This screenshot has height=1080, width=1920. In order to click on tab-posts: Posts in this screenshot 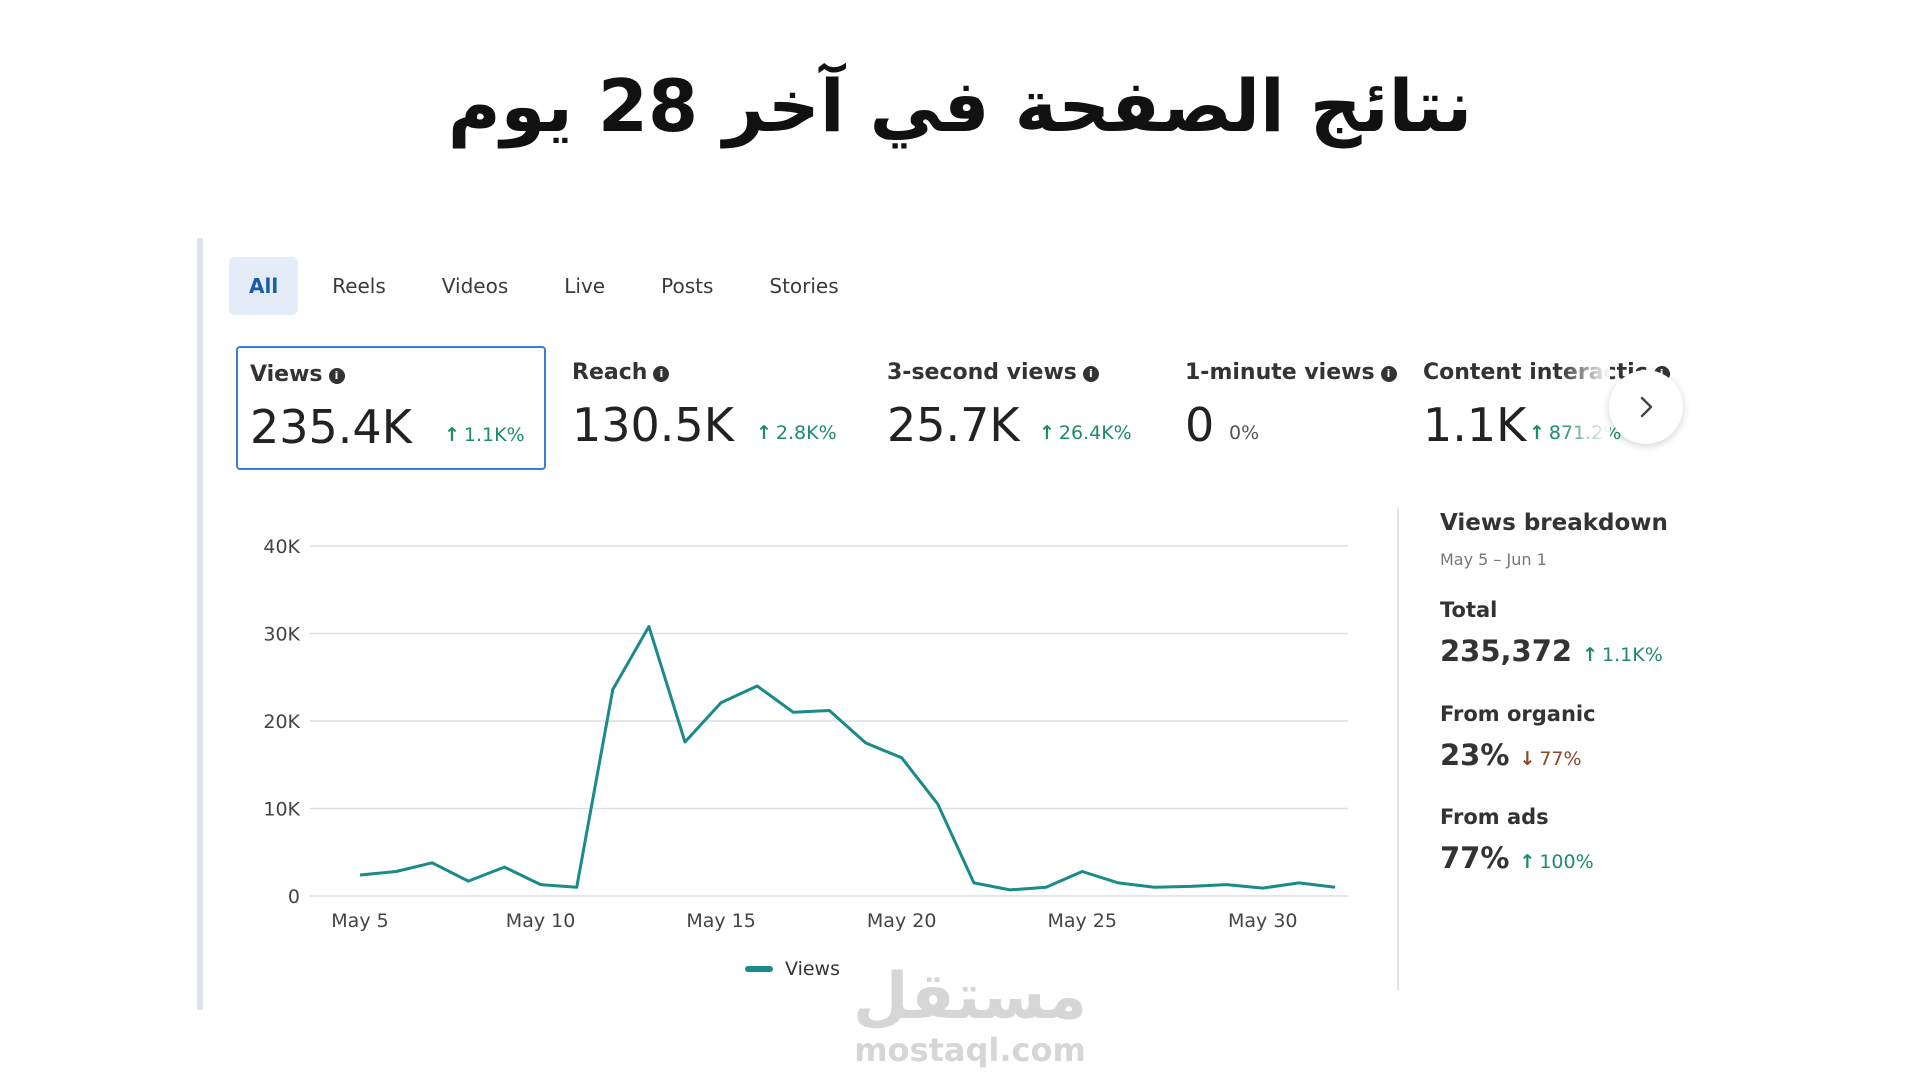, I will do `click(687, 286)`.